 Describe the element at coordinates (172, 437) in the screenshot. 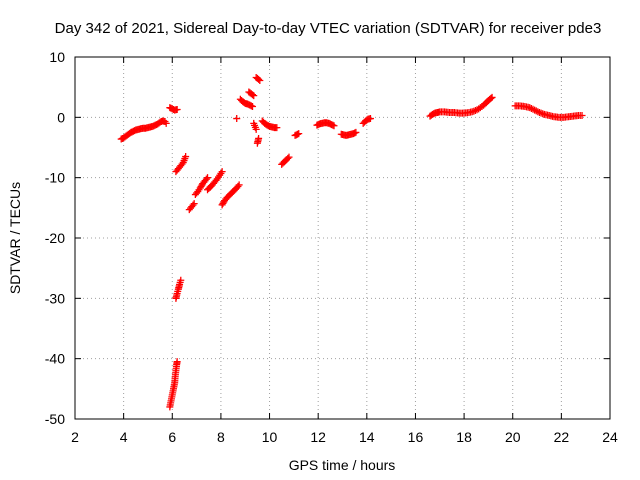

I see `x-tick-label: 6` at that location.